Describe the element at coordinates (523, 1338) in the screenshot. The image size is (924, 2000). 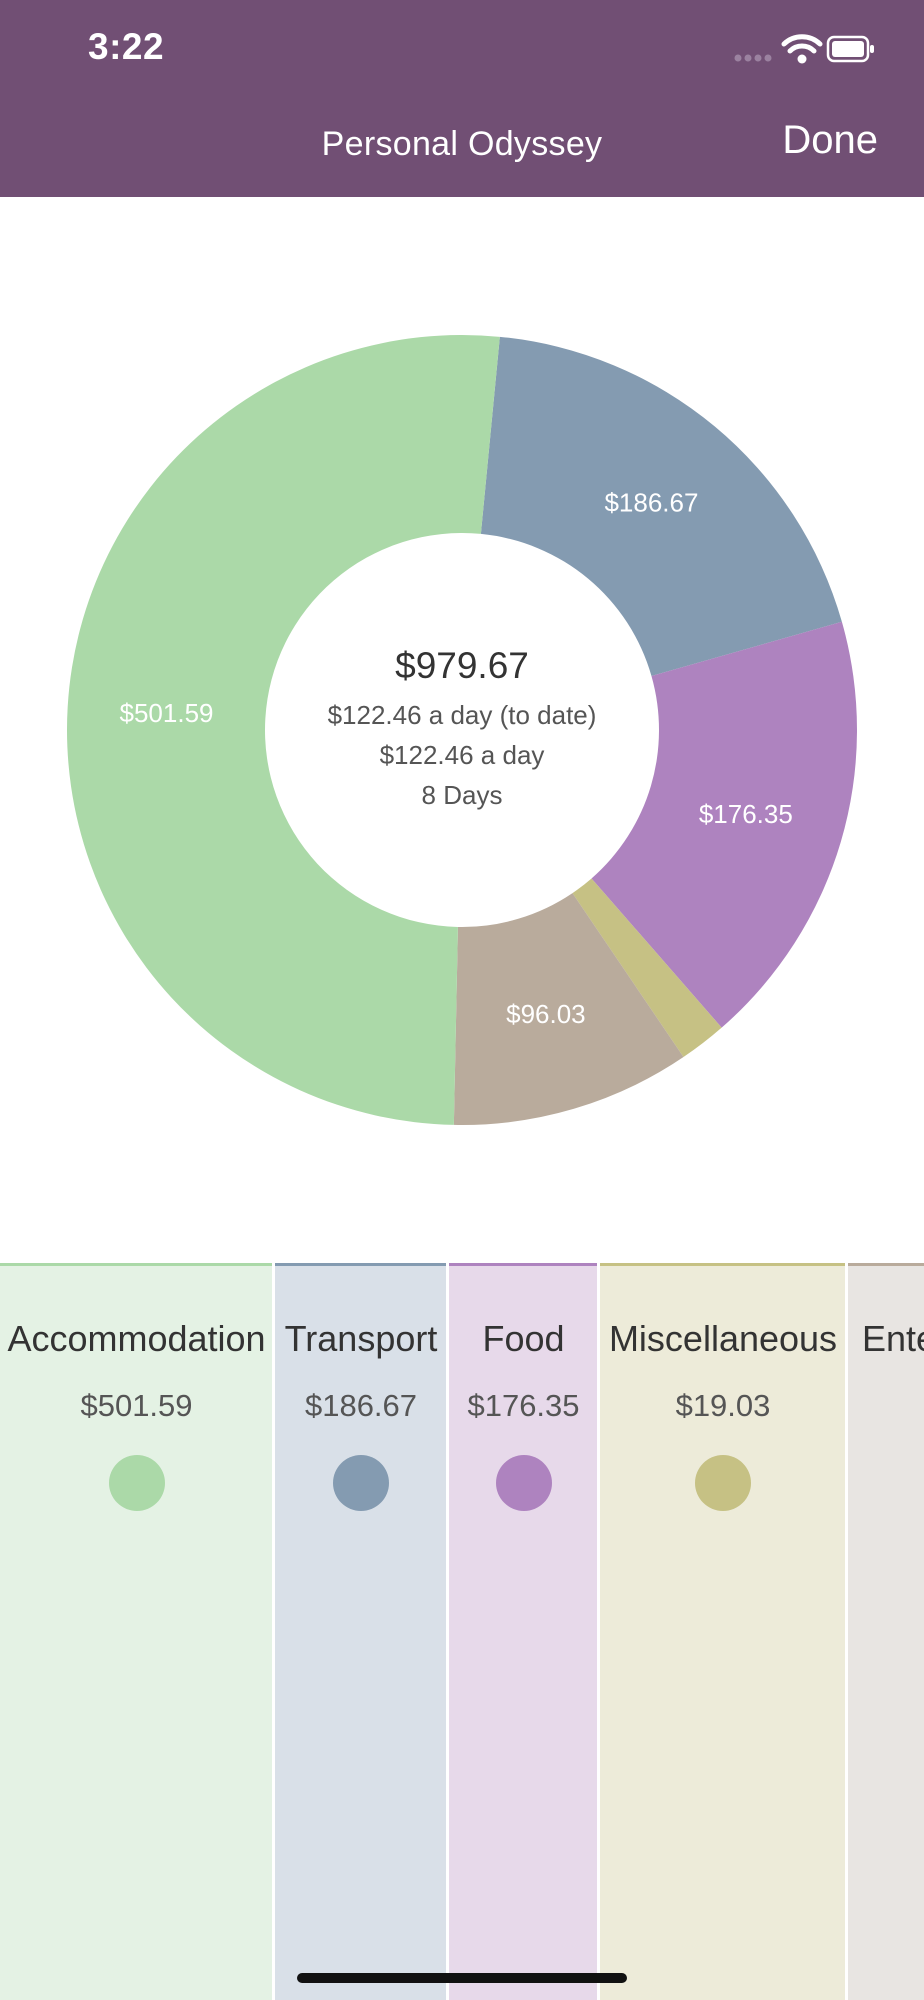
I see `category-name: Food` at that location.